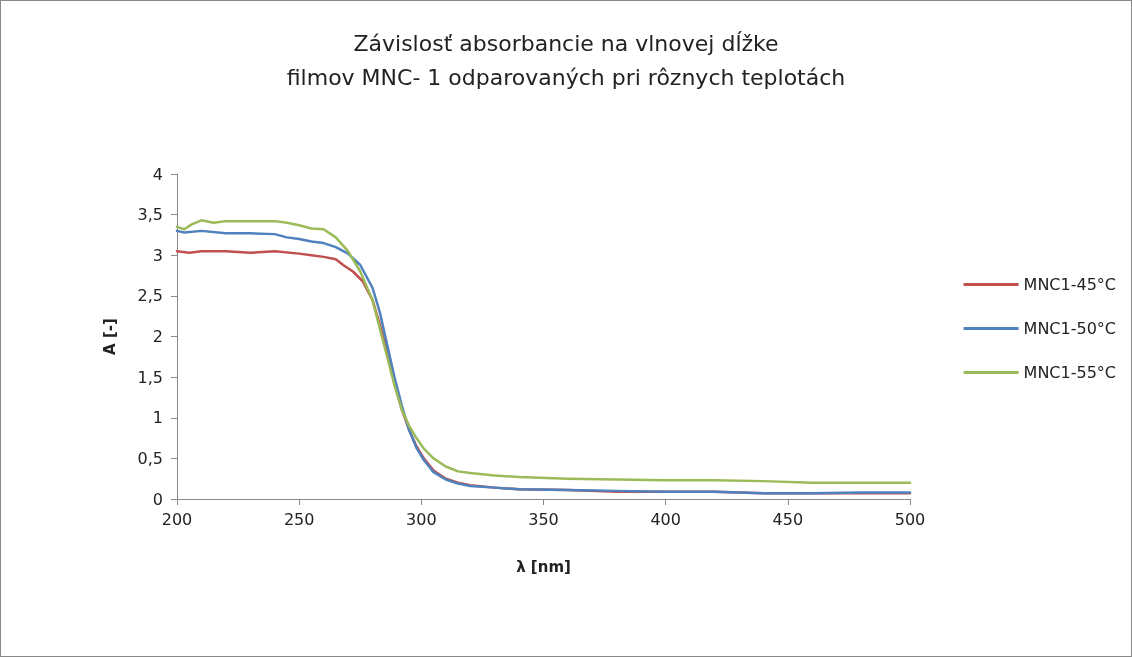  Describe the element at coordinates (543, 519) in the screenshot. I see `x-tick-label: 350` at that location.